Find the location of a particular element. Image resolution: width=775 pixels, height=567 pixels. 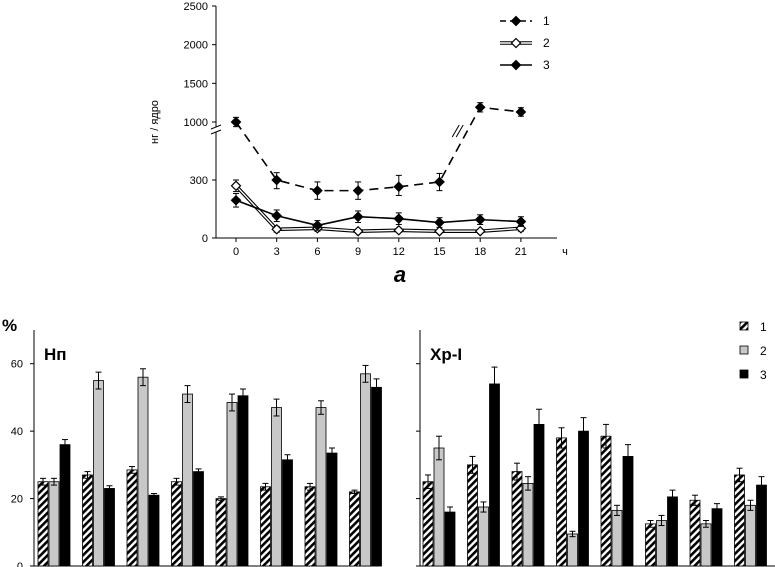

y-tick-label: 2000 is located at coordinates (196, 46).